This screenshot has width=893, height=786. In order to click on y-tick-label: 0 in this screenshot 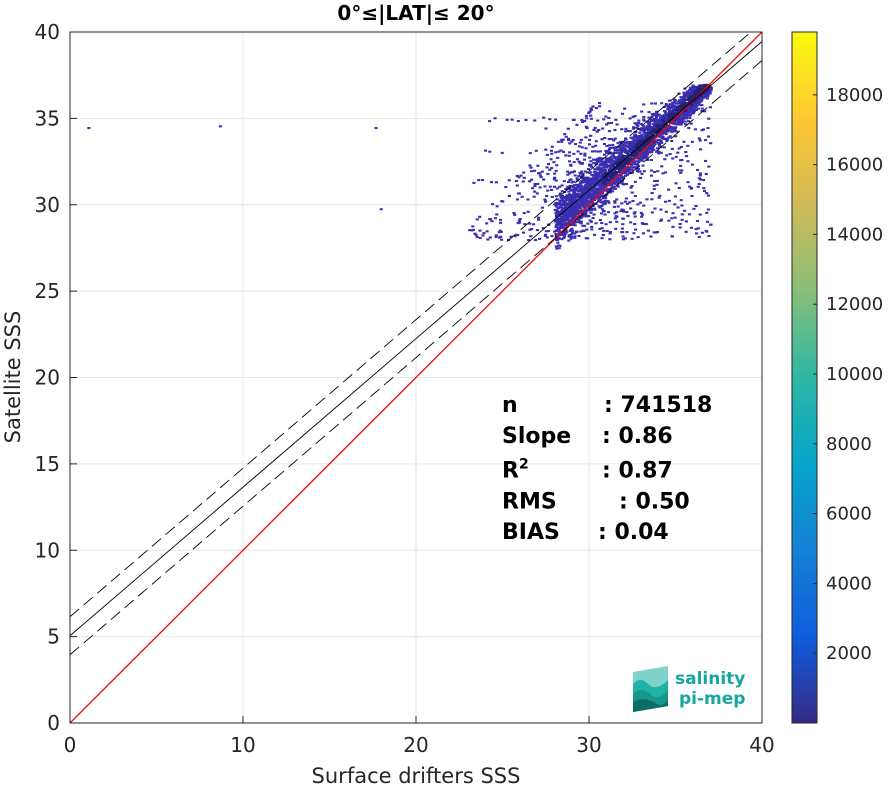, I will do `click(53, 723)`.